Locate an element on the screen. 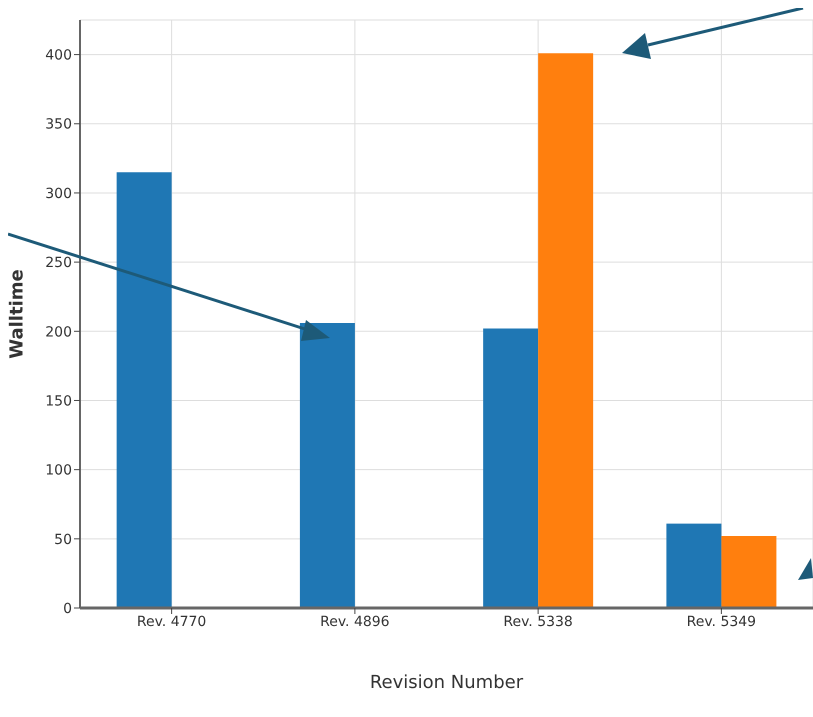 The width and height of the screenshot is (813, 717). x-tick-label: Rev. 5338 is located at coordinates (538, 622).